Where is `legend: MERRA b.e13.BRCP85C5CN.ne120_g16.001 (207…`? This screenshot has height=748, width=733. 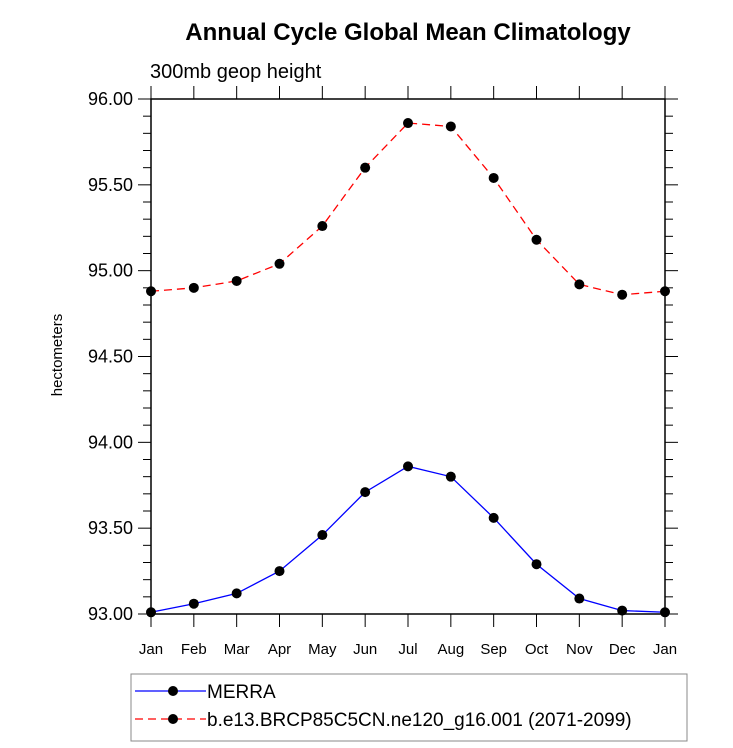
legend: MERRA b.e13.BRCP85C5CN.ne120_g16.001 (207… is located at coordinates (409, 707).